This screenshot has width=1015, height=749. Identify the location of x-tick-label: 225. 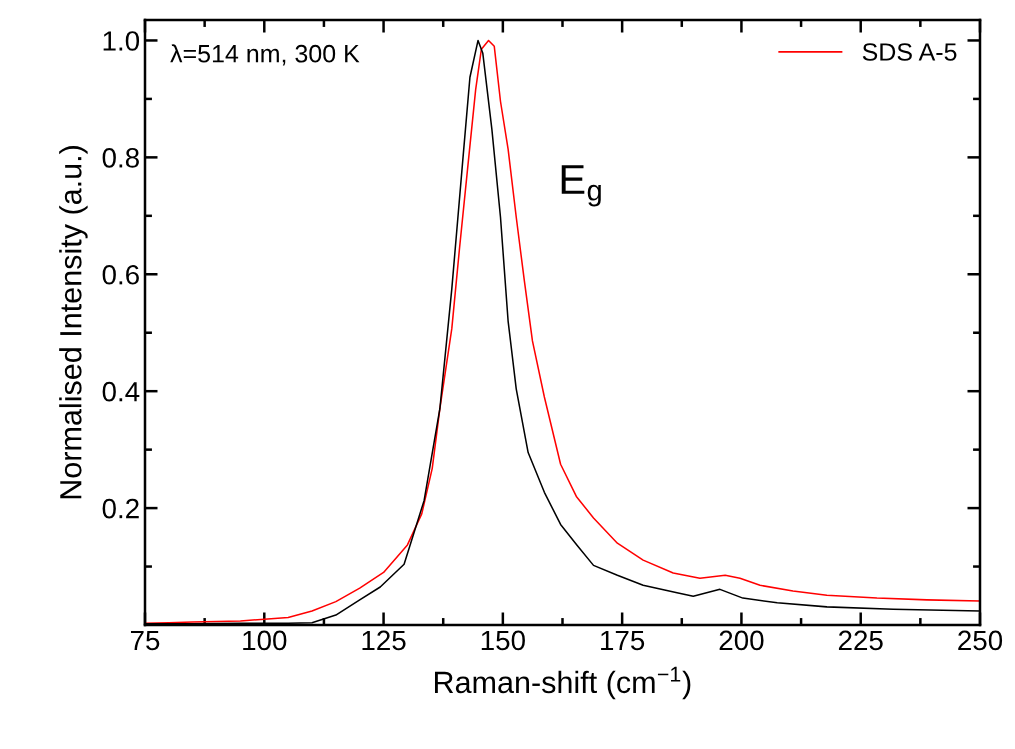
(860, 640).